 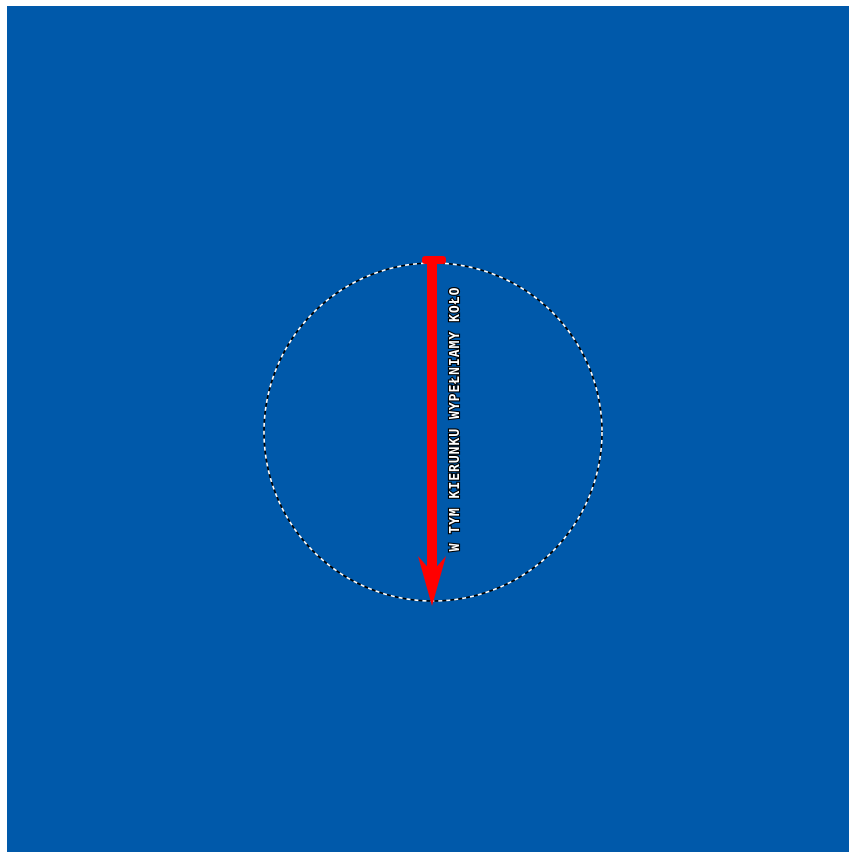 What do you see at coordinates (455, 419) in the screenshot?
I see `direction-annotation: W TYM KIERUNKU WYPEŁNIAMY KOŁO` at bounding box center [455, 419].